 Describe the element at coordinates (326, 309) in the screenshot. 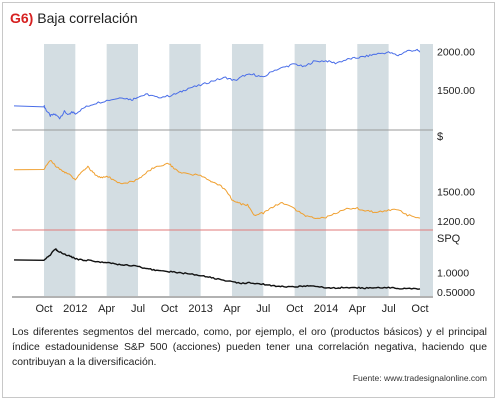

I see `x-tick-label: 2014` at that location.